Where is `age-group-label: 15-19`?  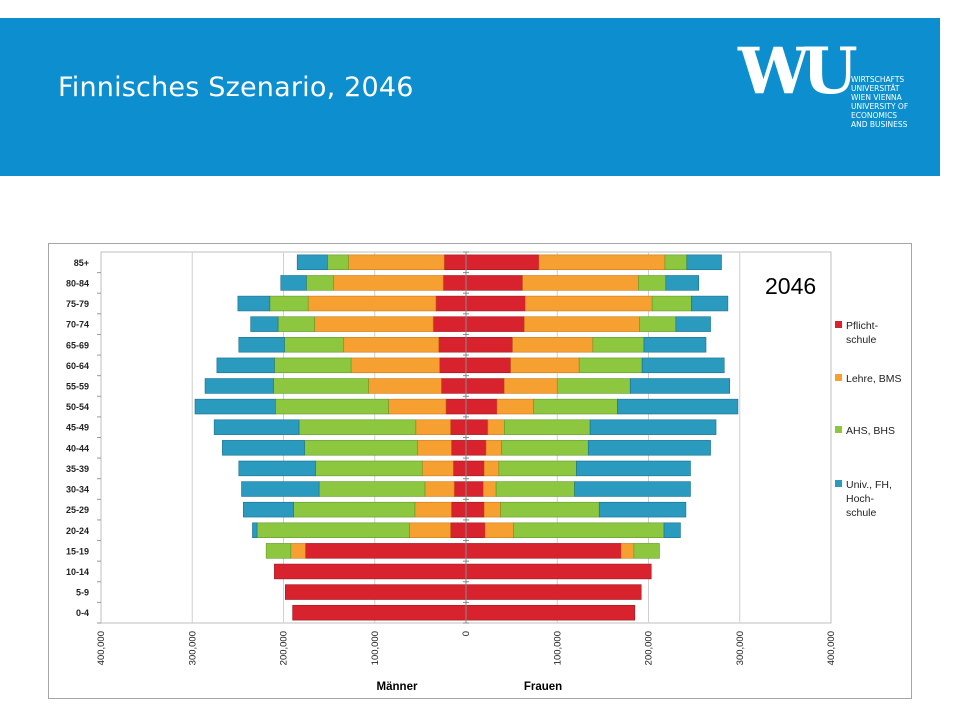 age-group-label: 15-19 is located at coordinates (77, 551).